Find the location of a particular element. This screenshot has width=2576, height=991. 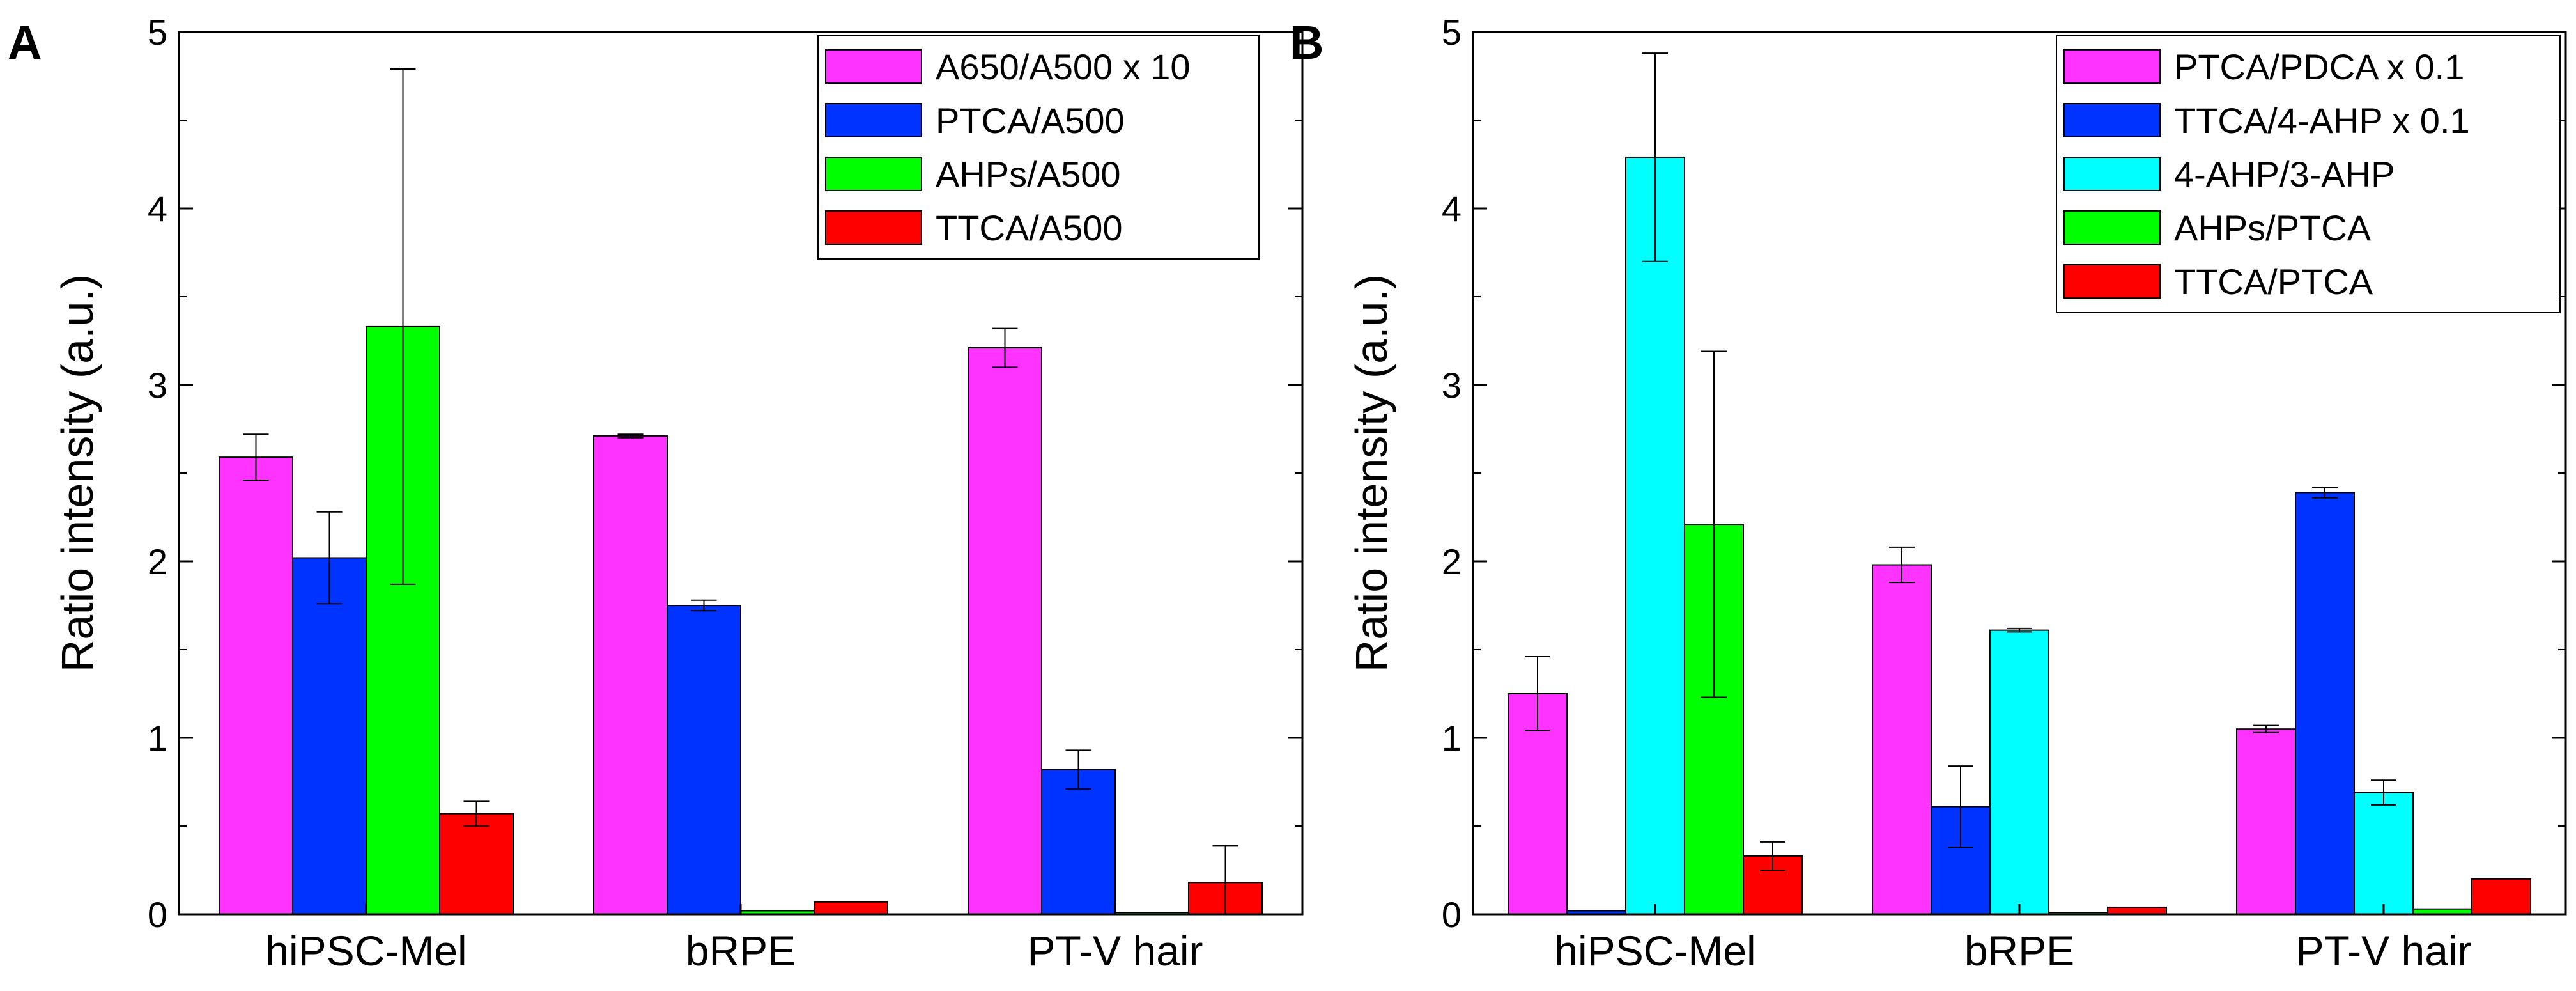

legend-label: TTCA/4-AHP x 0.1 is located at coordinates (2322, 121).